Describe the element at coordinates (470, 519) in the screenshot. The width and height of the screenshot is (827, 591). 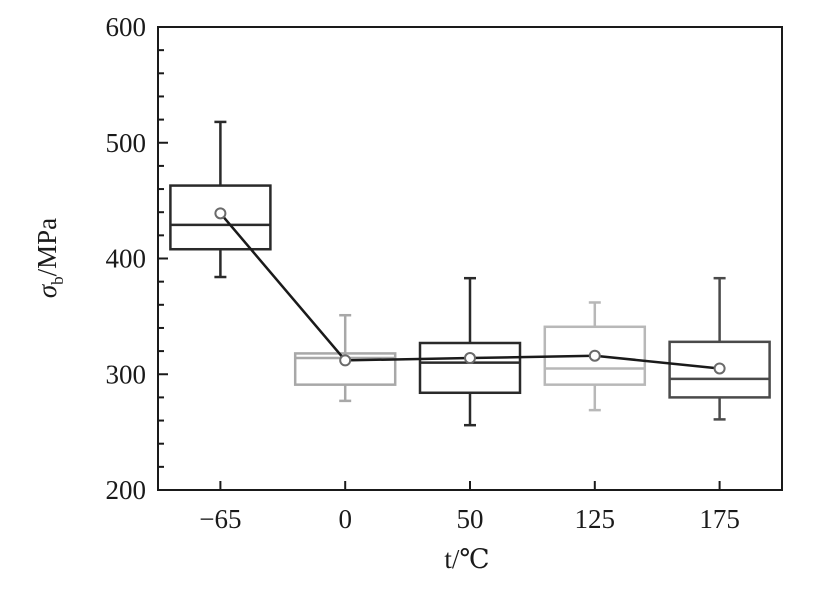
I see `x-tick-label: 50` at that location.